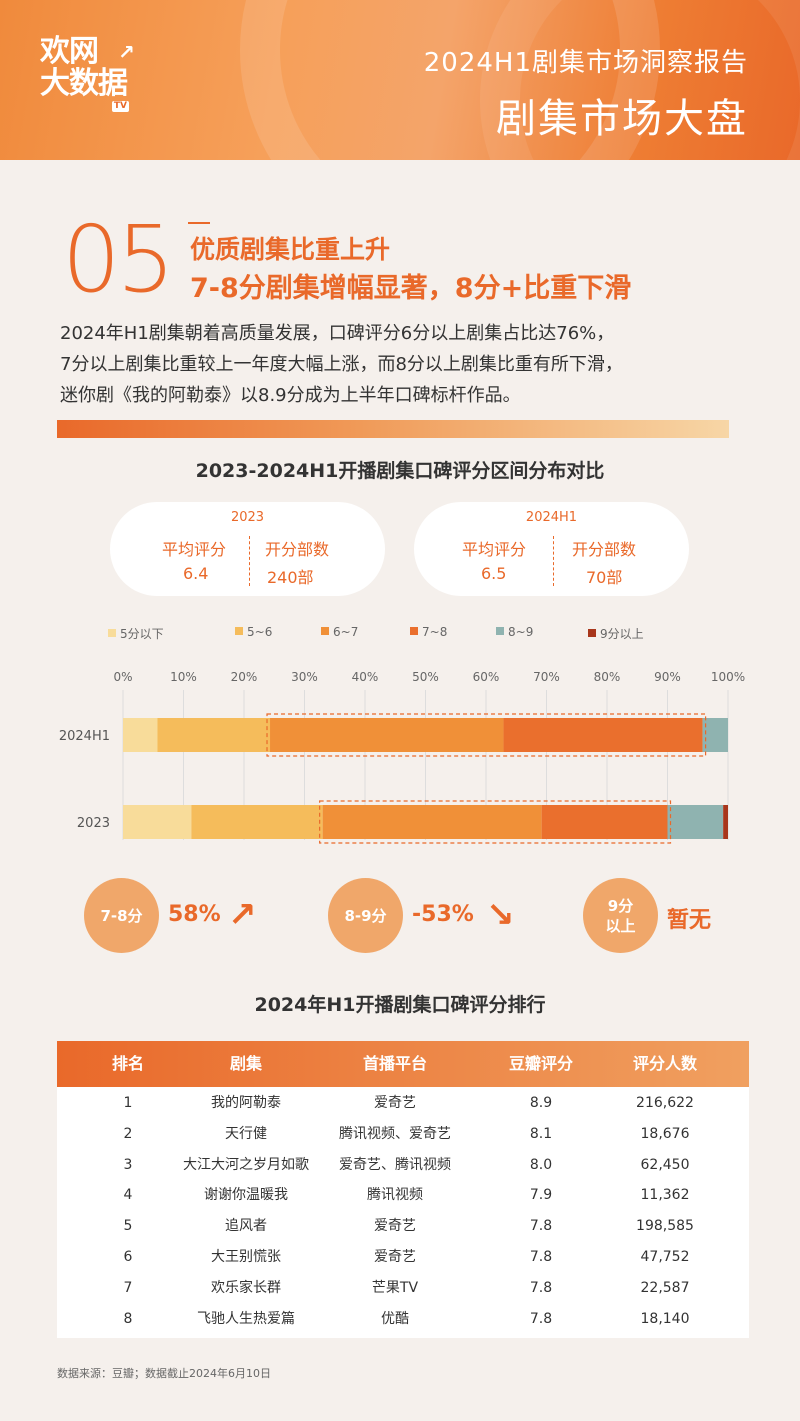 The image size is (800, 1421). What do you see at coordinates (246, 1195) in the screenshot?
I see `cell-title: 谢谢你温暖我` at bounding box center [246, 1195].